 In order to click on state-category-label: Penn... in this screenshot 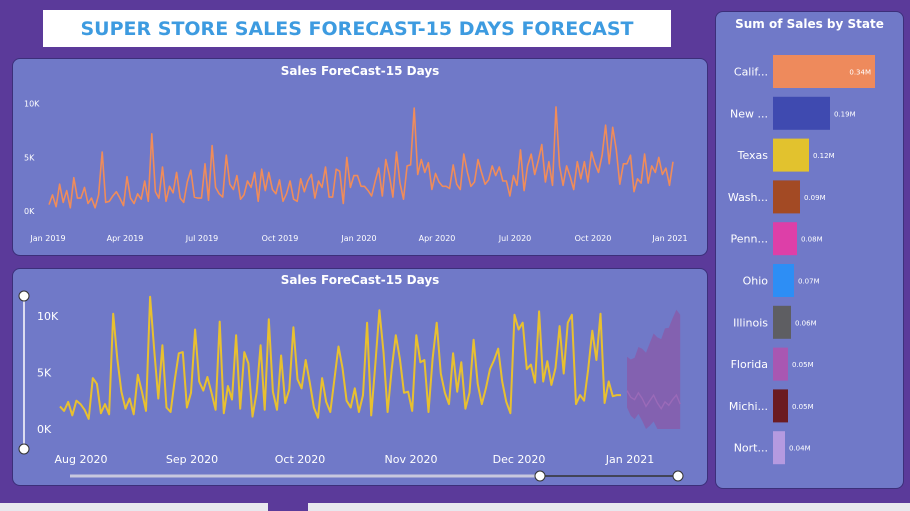, I will do `click(749, 239)`.